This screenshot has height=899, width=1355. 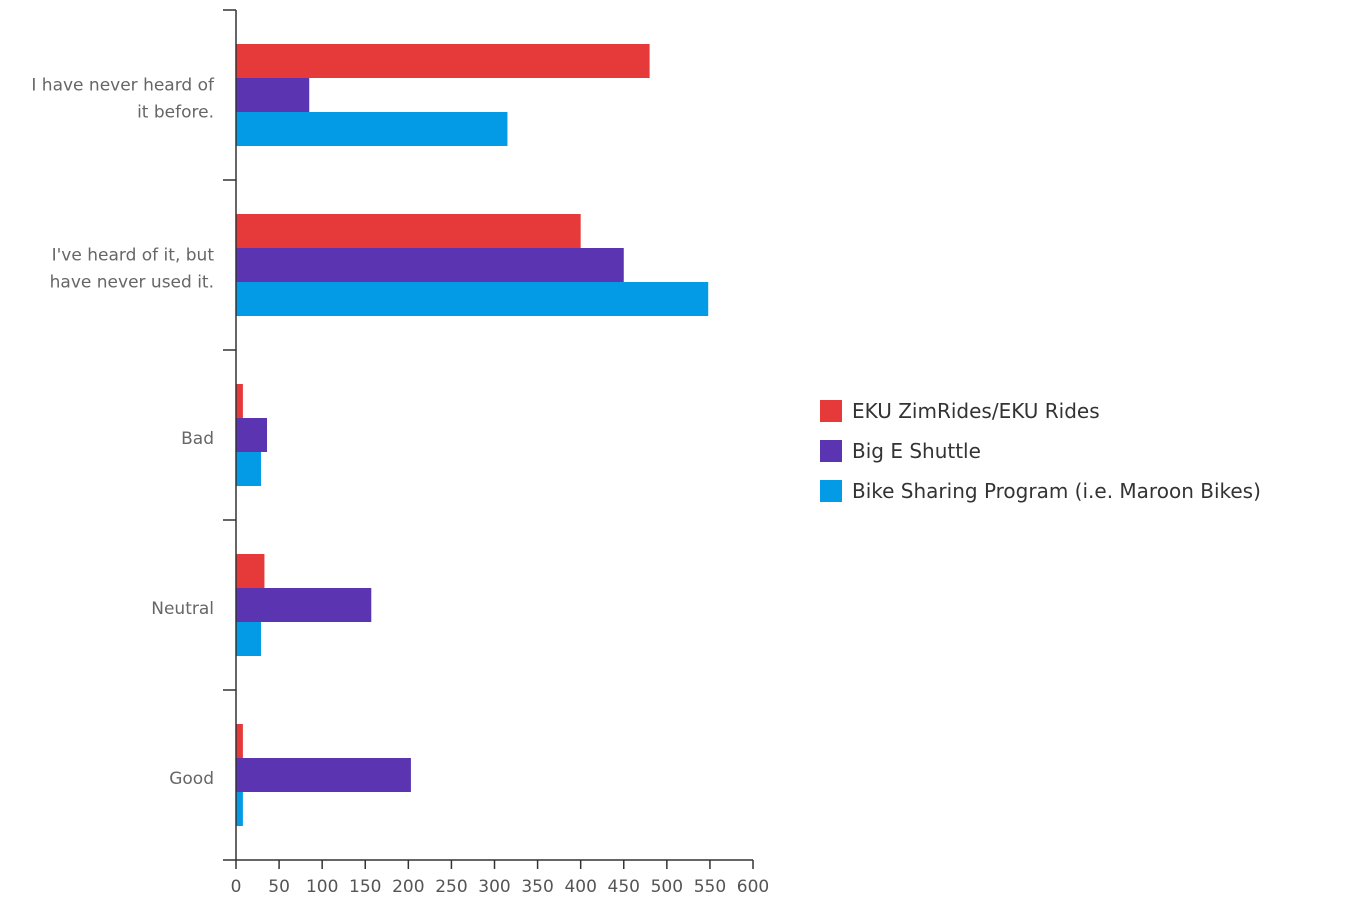 What do you see at coordinates (365, 887) in the screenshot?
I see `x-tick-label: 150` at bounding box center [365, 887].